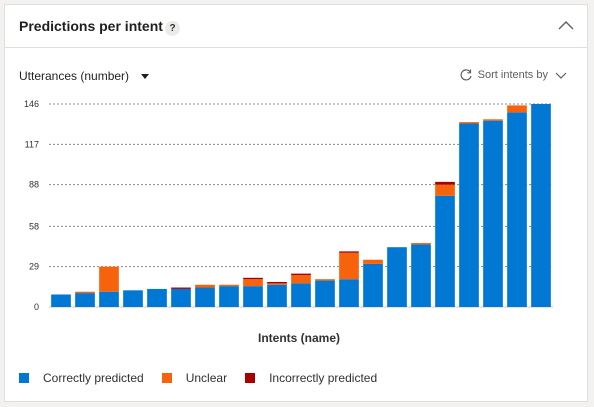 The height and width of the screenshot is (407, 594). Describe the element at coordinates (166, 378) in the screenshot. I see `legend-swatch-unclear` at that location.